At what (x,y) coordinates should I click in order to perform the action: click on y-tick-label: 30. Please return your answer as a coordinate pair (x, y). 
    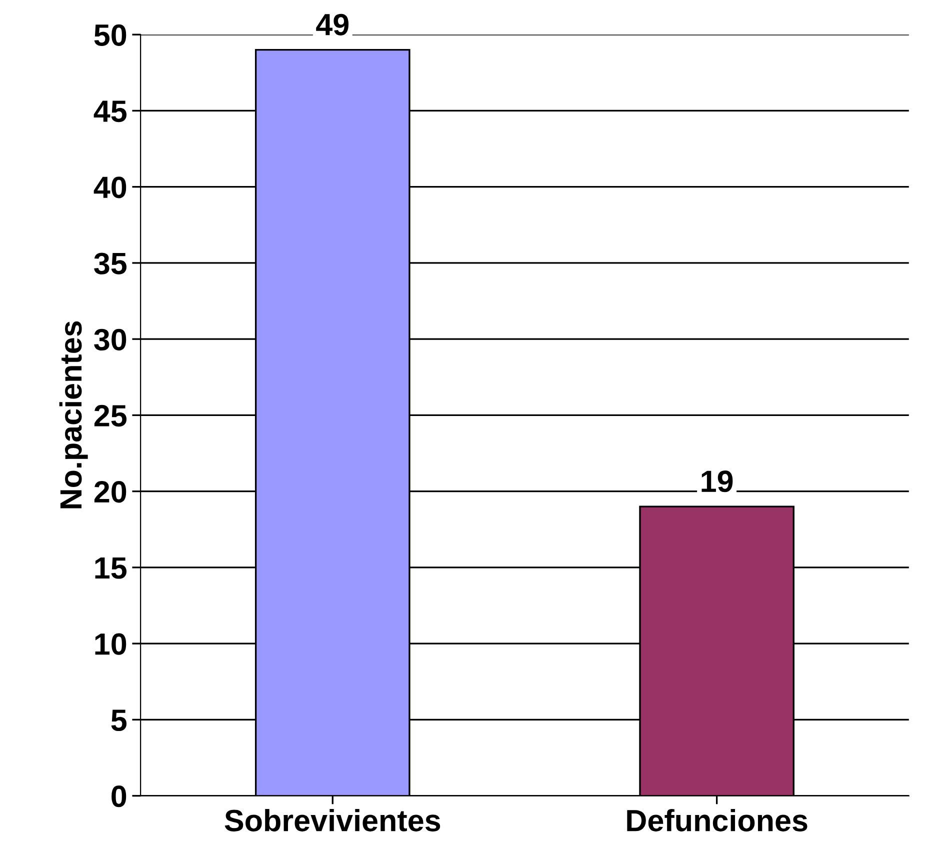
    Looking at the image, I should click on (110, 339).